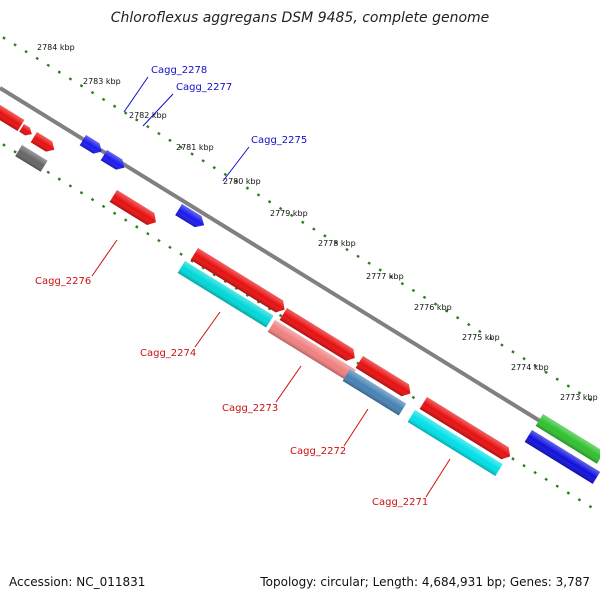  What do you see at coordinates (385, 276) in the screenshot?
I see `kbp-tick-label: 2777 kbp` at bounding box center [385, 276].